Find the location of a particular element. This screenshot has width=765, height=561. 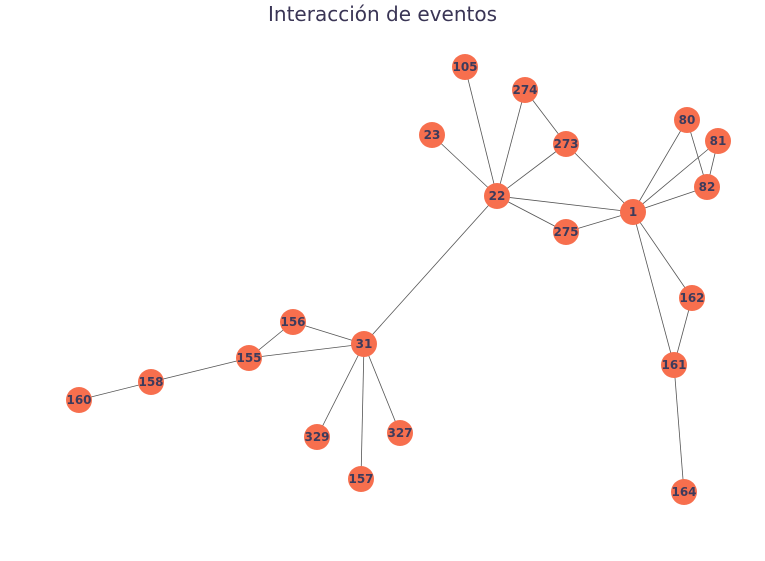

node-label-105: 105 is located at coordinates (464, 67).